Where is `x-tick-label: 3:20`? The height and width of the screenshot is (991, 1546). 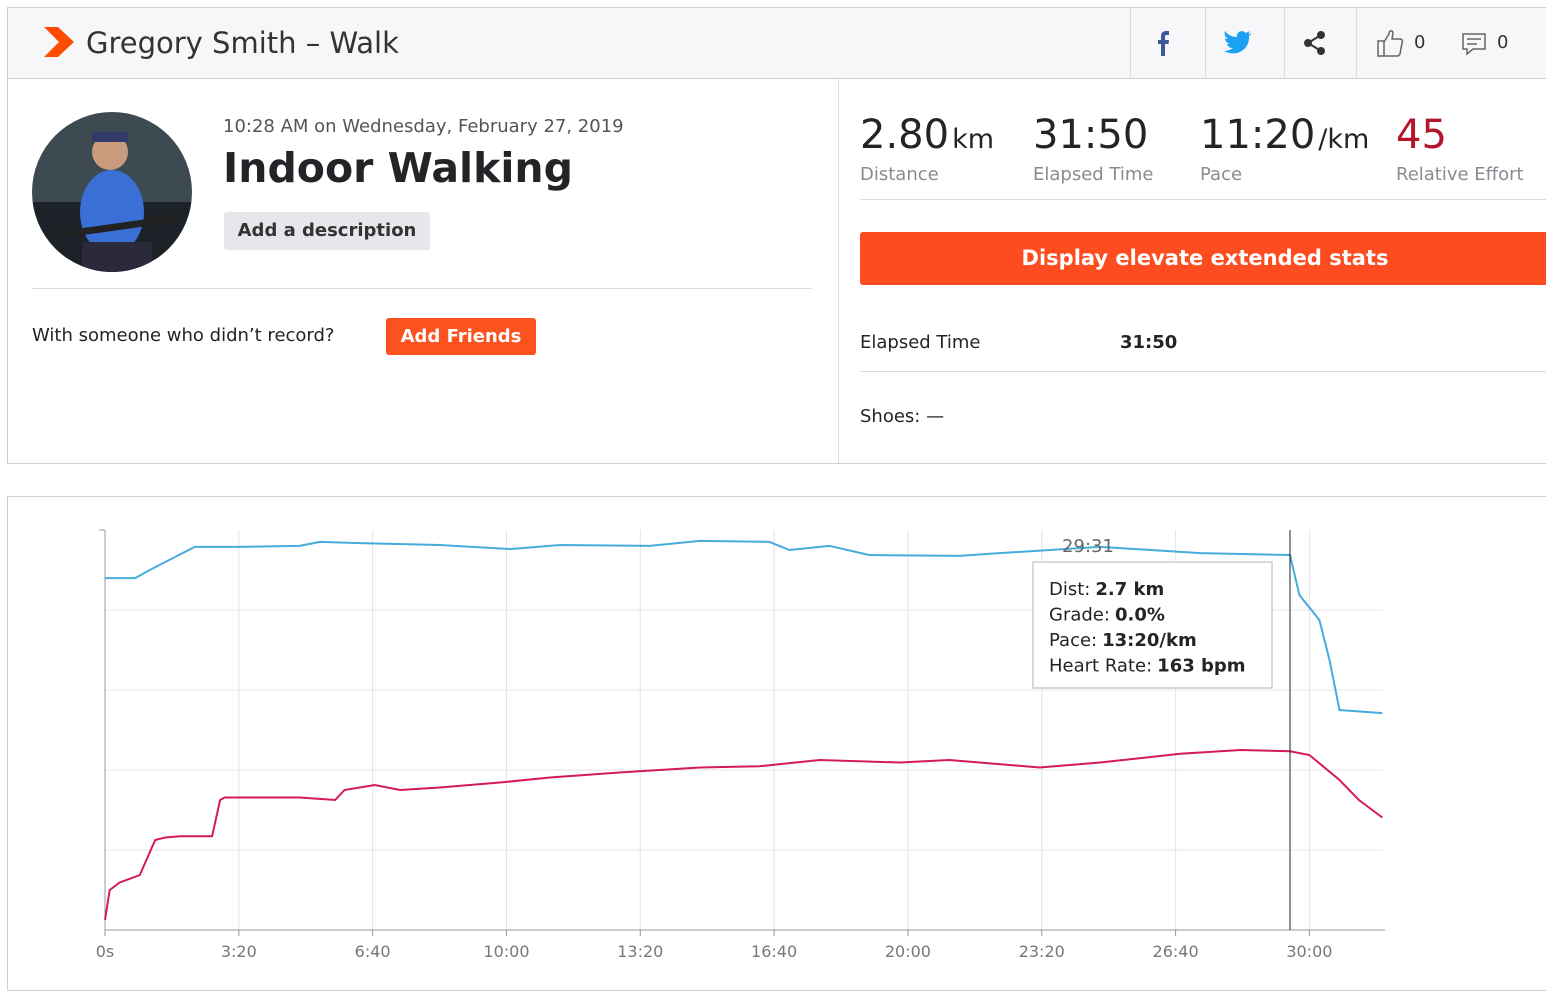
x-tick-label: 3:20 is located at coordinates (239, 951).